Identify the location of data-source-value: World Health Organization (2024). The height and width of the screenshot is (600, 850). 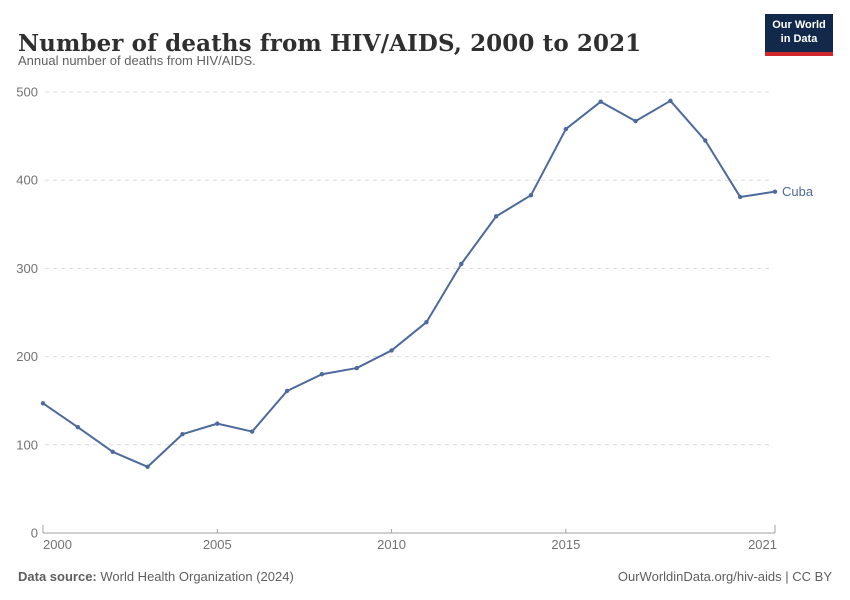
(195, 576).